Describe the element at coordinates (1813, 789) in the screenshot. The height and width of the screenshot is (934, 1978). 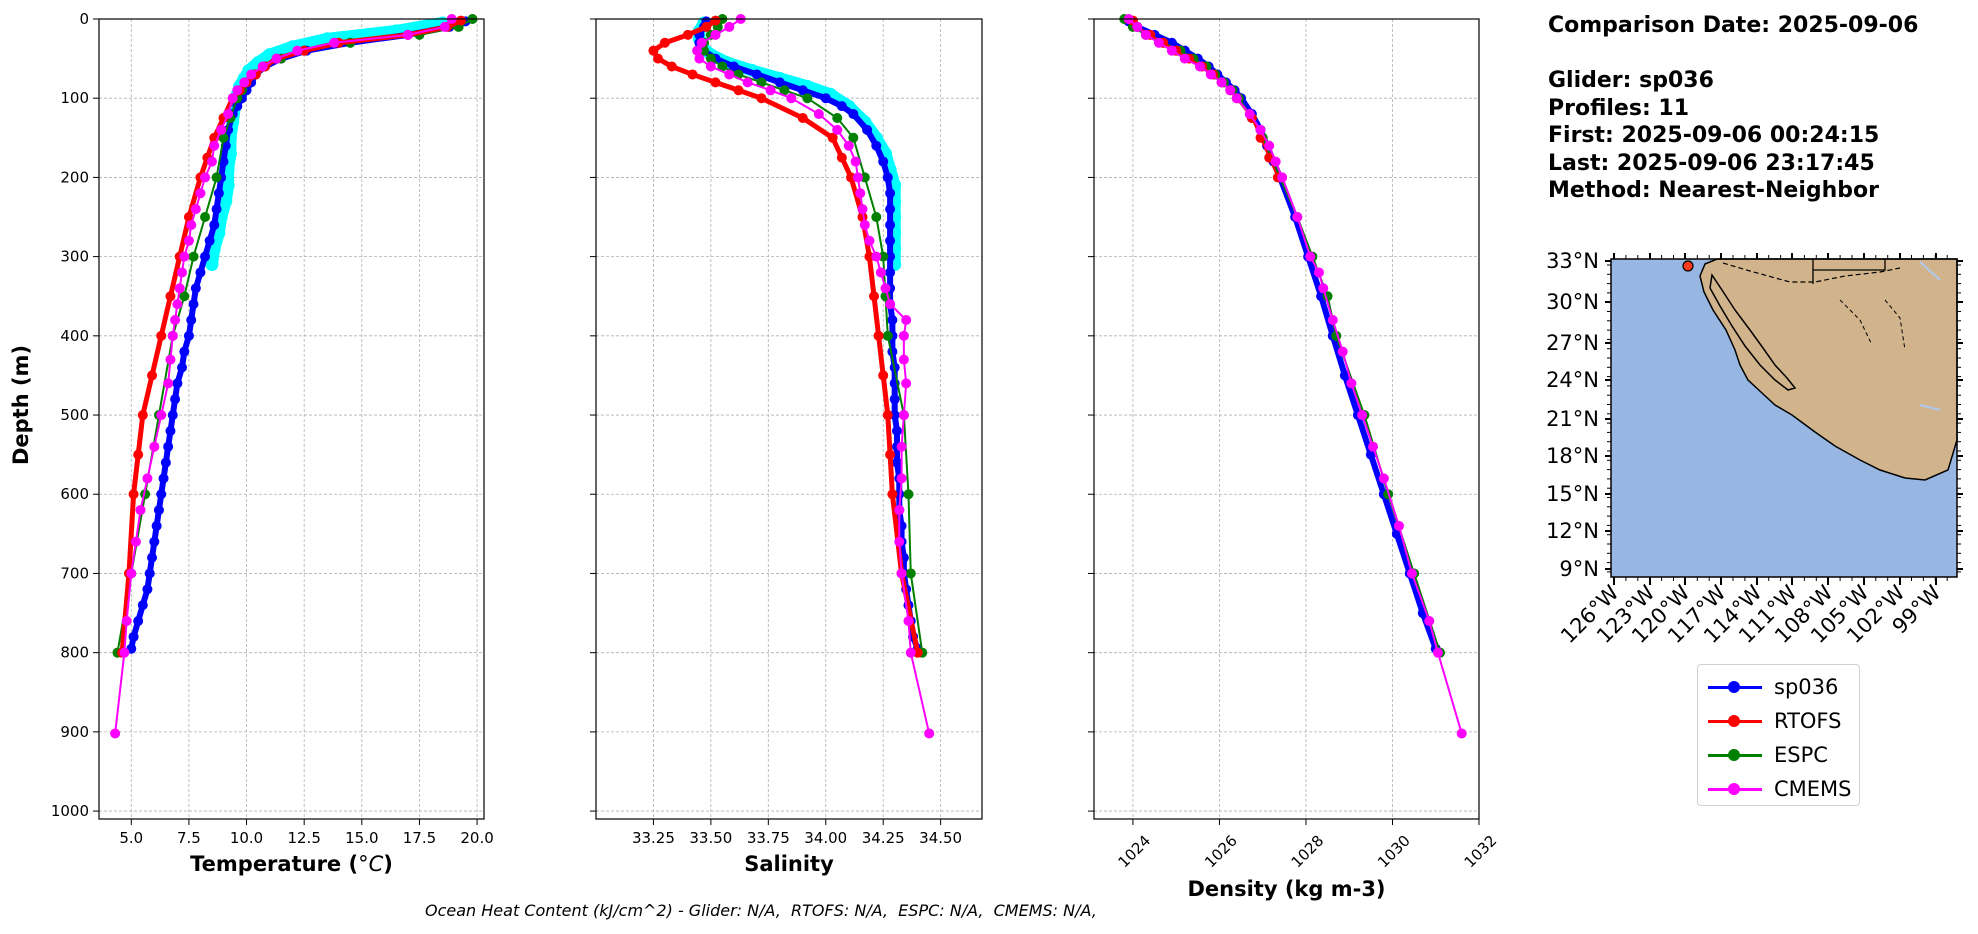
I see `legend-label-cmems: CMEMS` at that location.